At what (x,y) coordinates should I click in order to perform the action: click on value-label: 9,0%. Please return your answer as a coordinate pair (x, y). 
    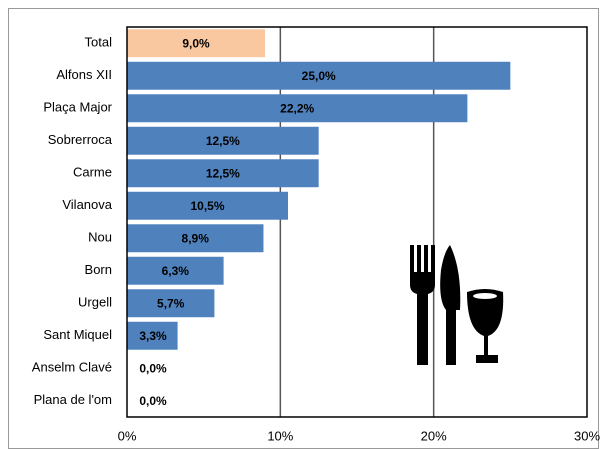
    Looking at the image, I should click on (196, 43).